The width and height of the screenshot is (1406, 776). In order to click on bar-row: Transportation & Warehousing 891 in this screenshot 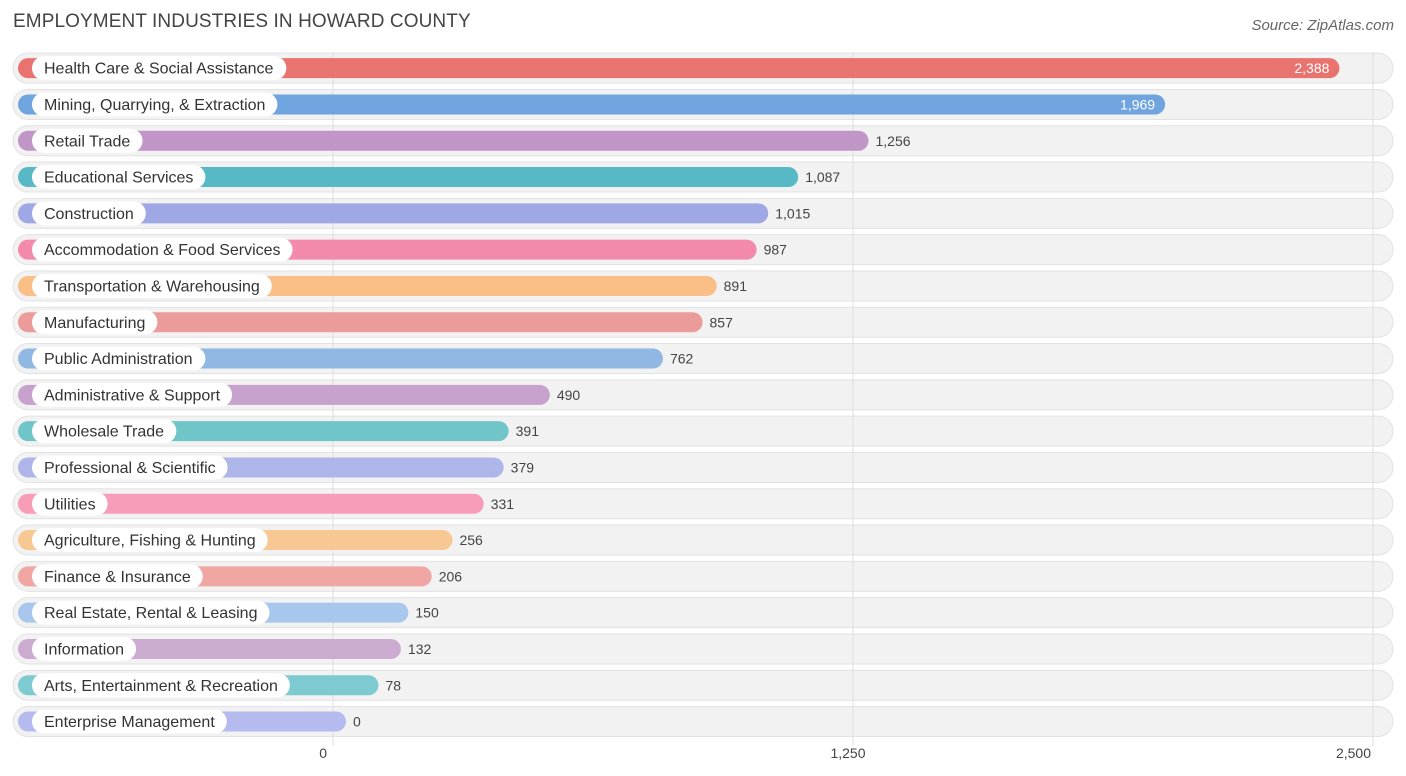, I will do `click(383, 285)`.